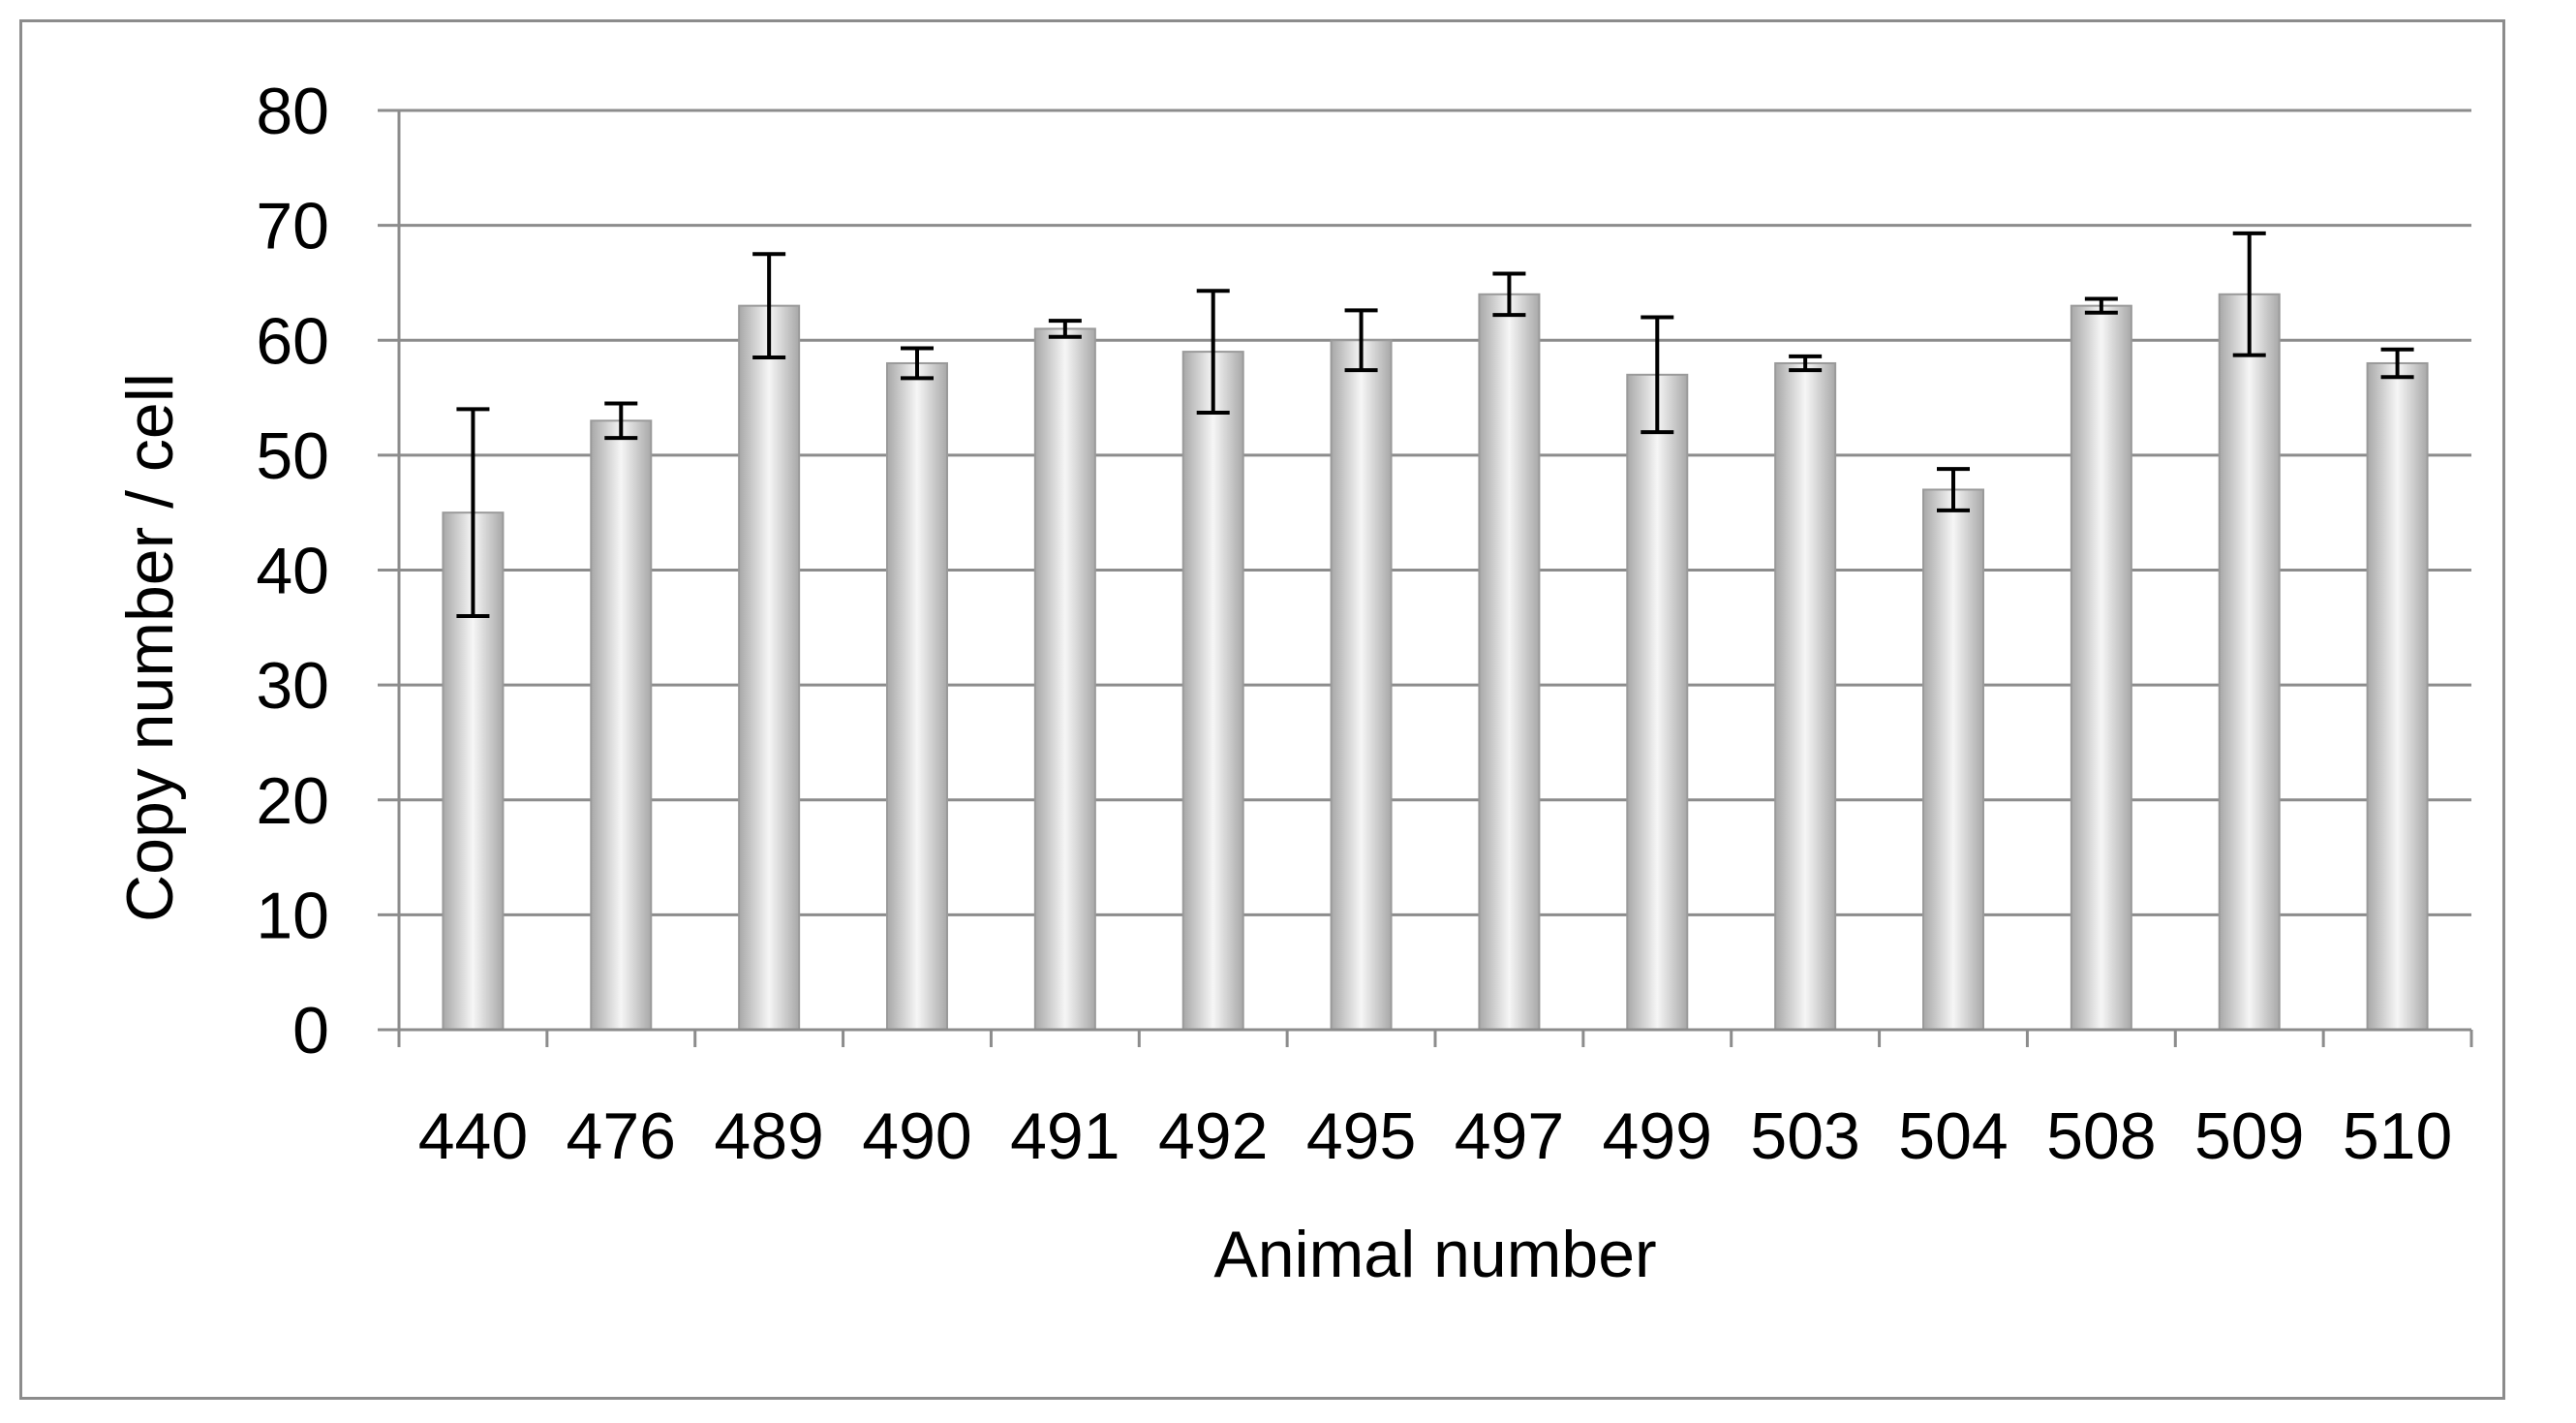 The width and height of the screenshot is (2576, 1423). Describe the element at coordinates (916, 1136) in the screenshot. I see `x-tick-label: 490` at that location.